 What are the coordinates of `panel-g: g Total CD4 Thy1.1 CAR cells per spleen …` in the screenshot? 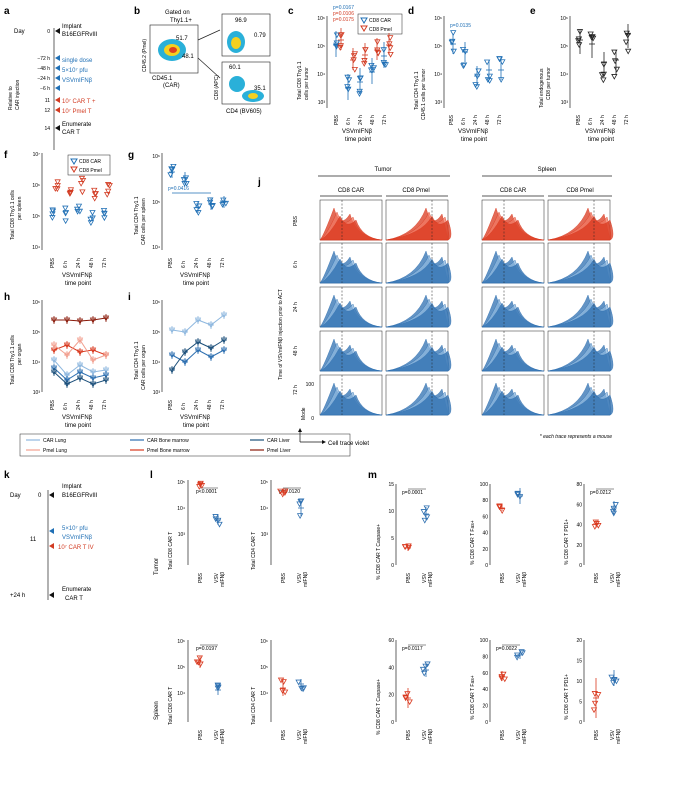 It's located at (179, 218).